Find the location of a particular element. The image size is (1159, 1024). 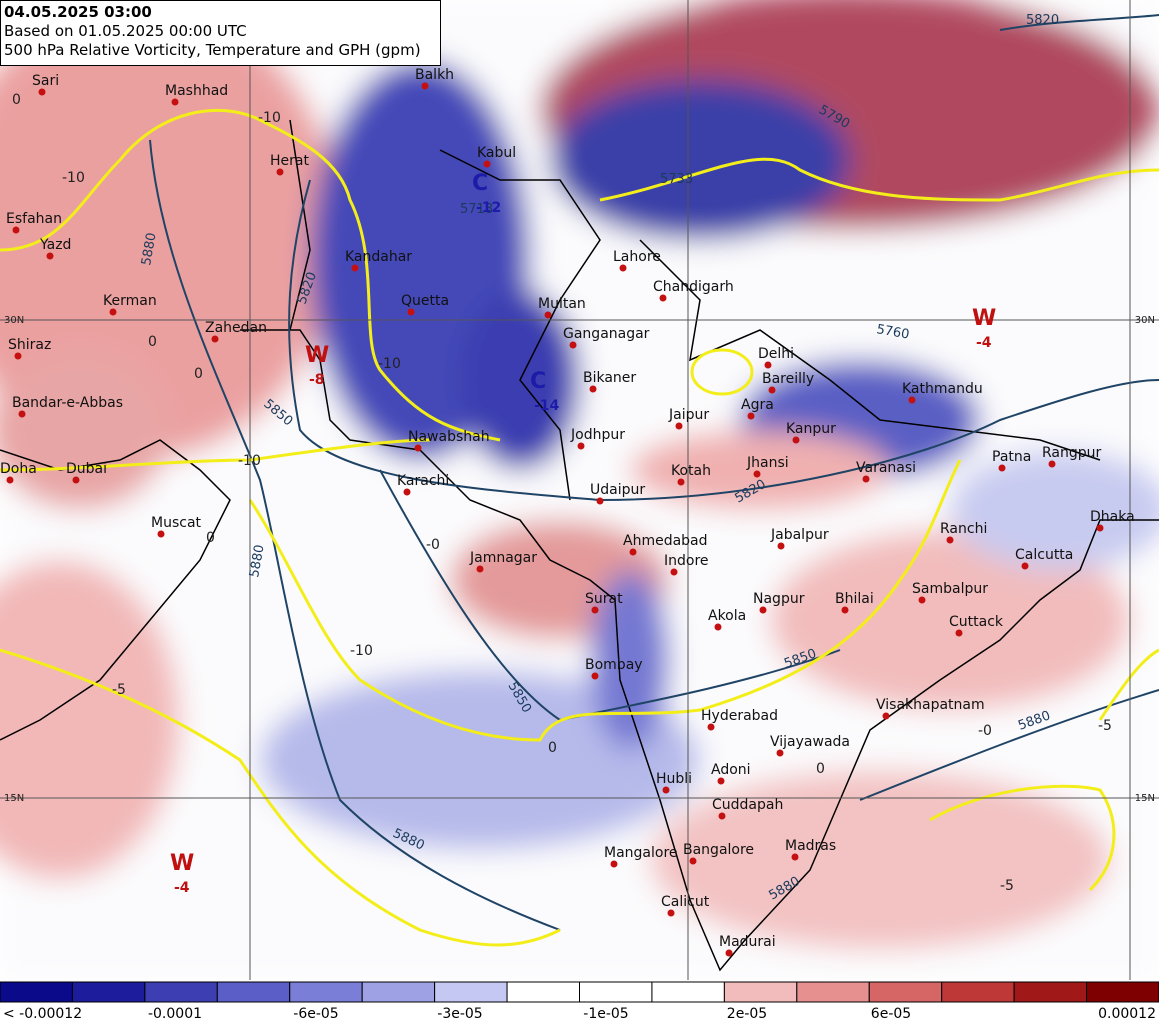

city-label: Ranchi is located at coordinates (963, 529).